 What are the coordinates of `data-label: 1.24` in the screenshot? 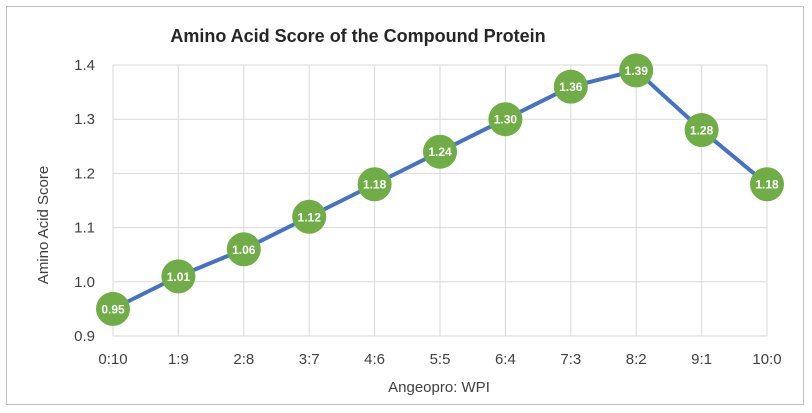 It's located at (440, 152).